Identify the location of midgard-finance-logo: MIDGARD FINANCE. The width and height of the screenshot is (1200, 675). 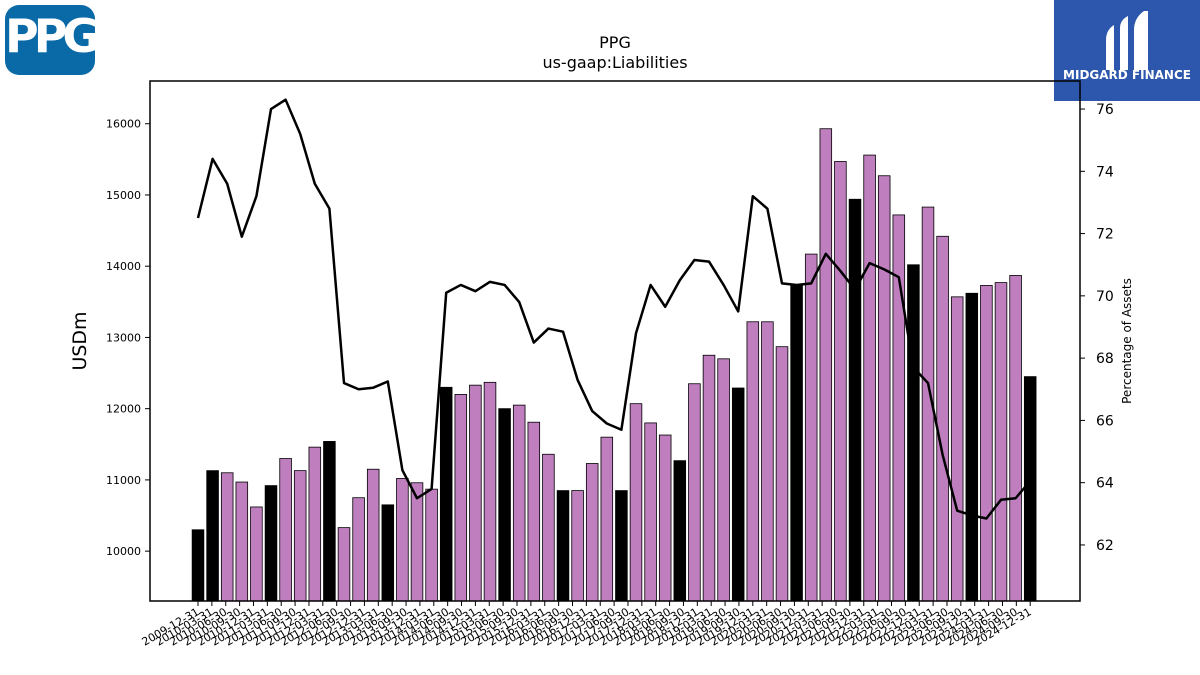
(1127, 50).